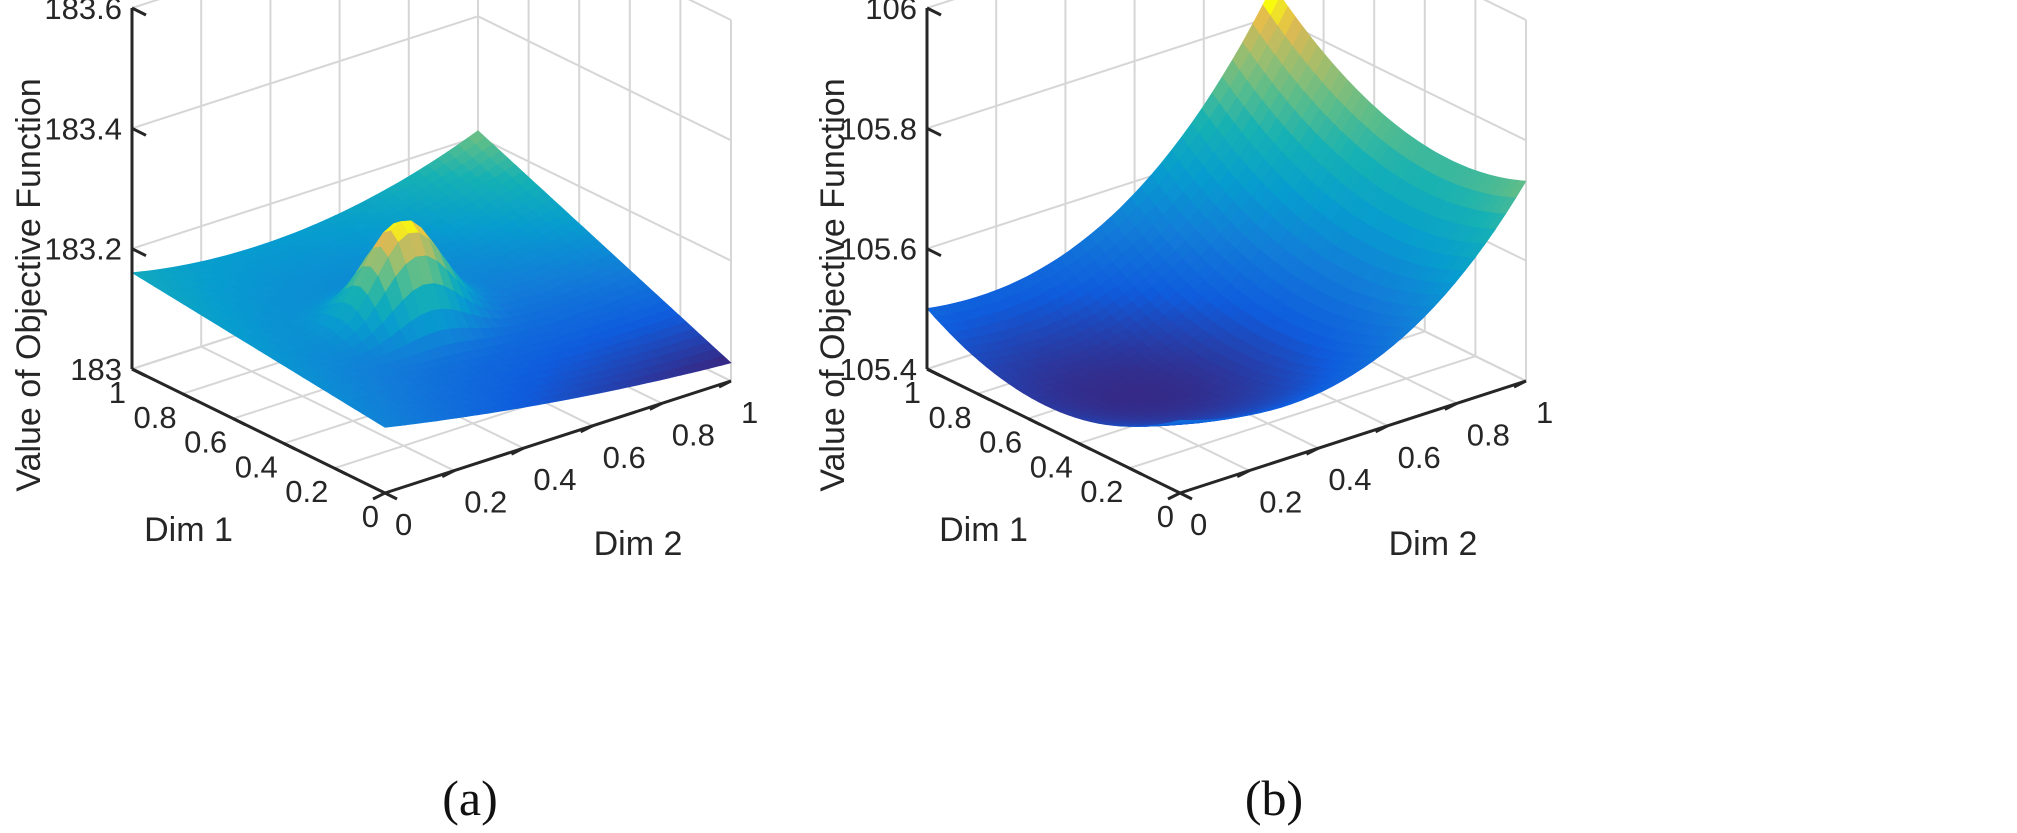 The width and height of the screenshot is (2017, 833). What do you see at coordinates (431, 279) in the screenshot?
I see `surface-plot` at bounding box center [431, 279].